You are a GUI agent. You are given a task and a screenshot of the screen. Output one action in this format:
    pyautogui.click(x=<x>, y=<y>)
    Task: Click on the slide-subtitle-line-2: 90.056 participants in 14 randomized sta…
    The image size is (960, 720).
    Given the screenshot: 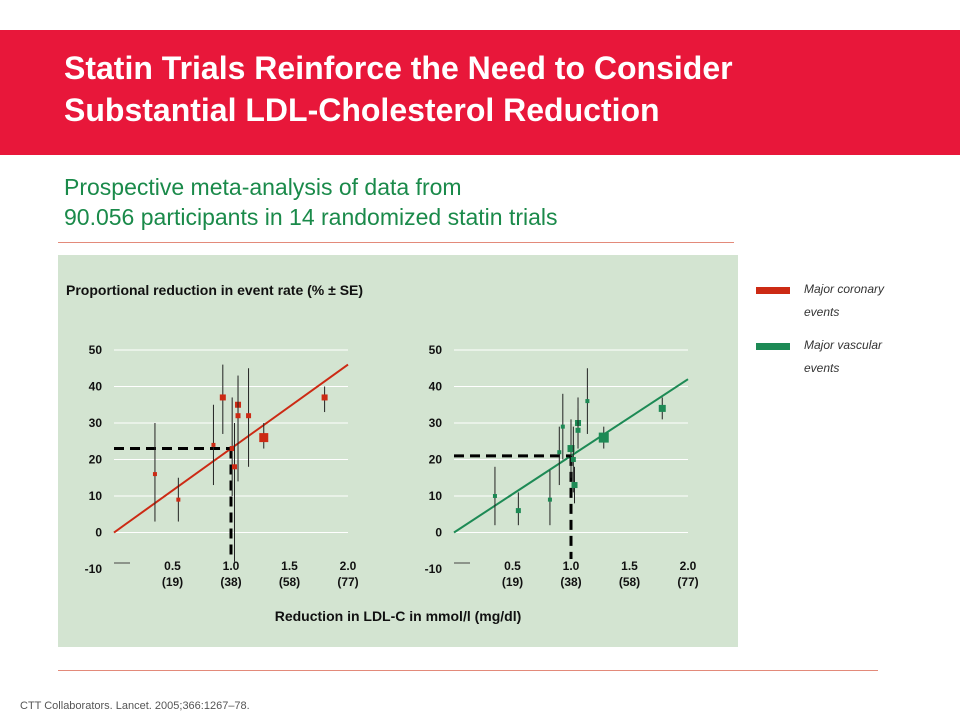 What is the action you would take?
    pyautogui.click(x=311, y=217)
    